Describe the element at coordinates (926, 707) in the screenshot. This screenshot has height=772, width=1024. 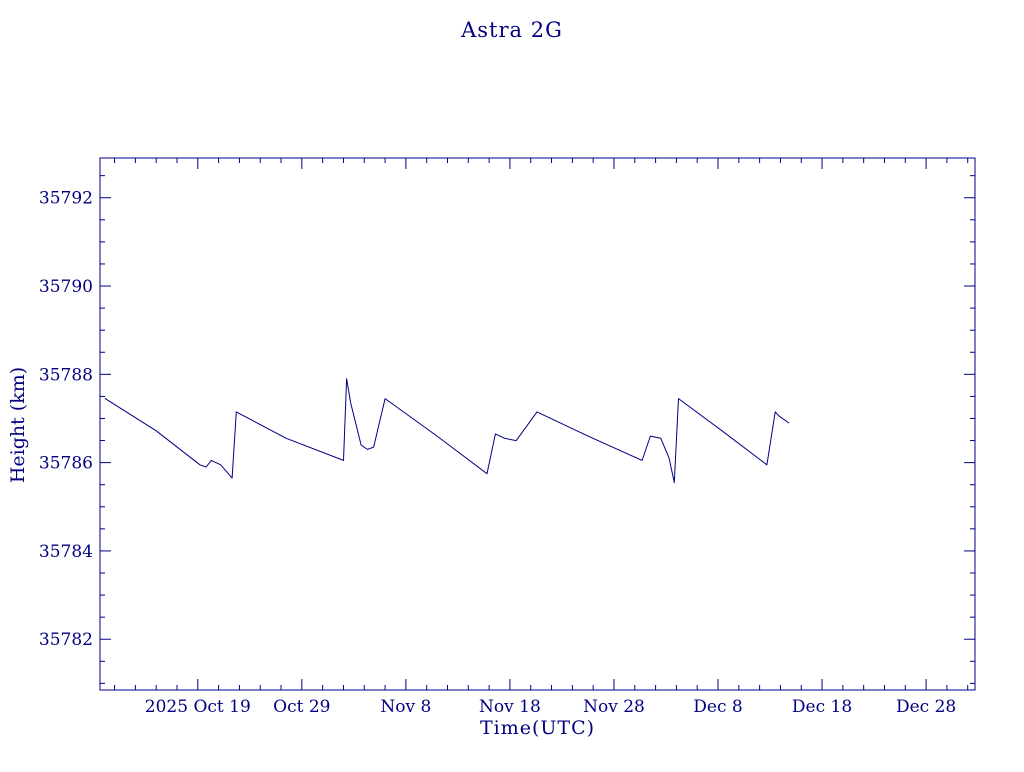
I see `x-tick-label: Dec 28` at that location.